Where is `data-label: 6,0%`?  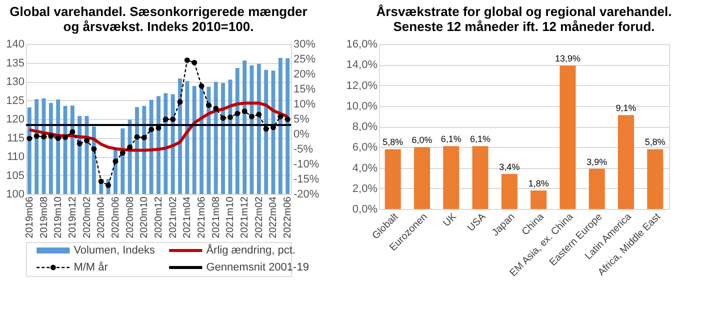
data-label: 6,0% is located at coordinates (422, 140).